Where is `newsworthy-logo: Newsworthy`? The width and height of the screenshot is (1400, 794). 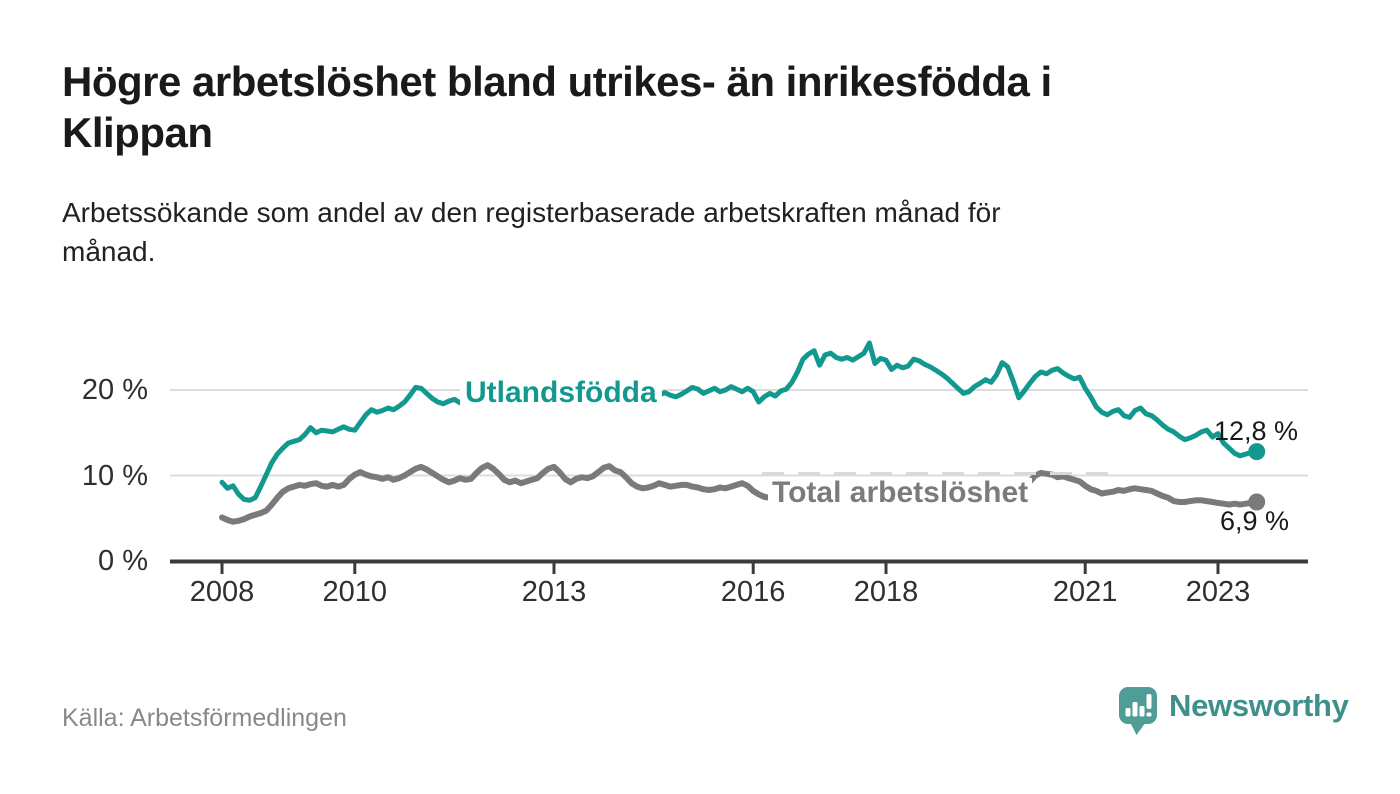
newsworthy-logo: Newsworthy is located at coordinates (1233, 711).